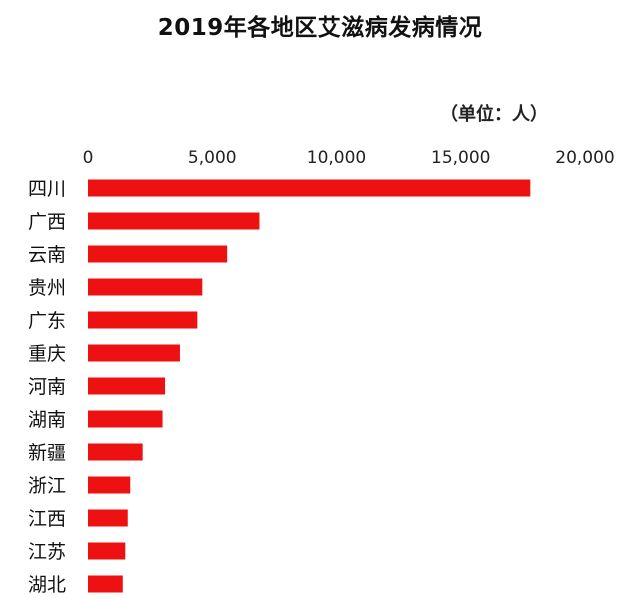  What do you see at coordinates (584, 158) in the screenshot?
I see `x-tick-label: 20,000` at bounding box center [584, 158].